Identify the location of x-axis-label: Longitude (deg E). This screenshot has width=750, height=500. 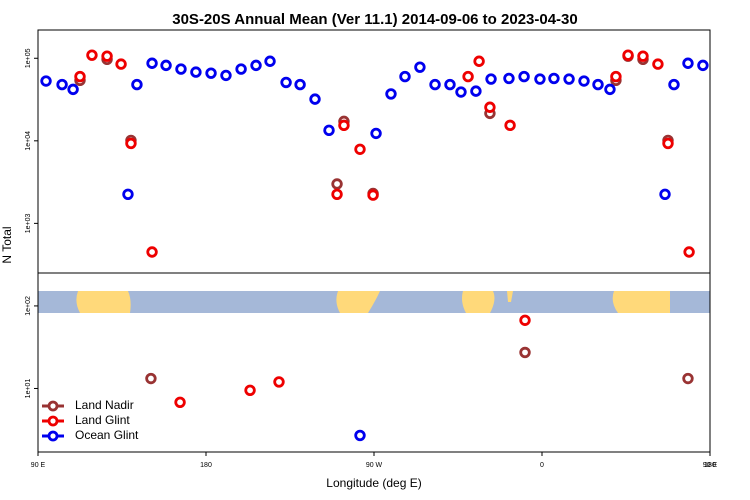
(373, 483).